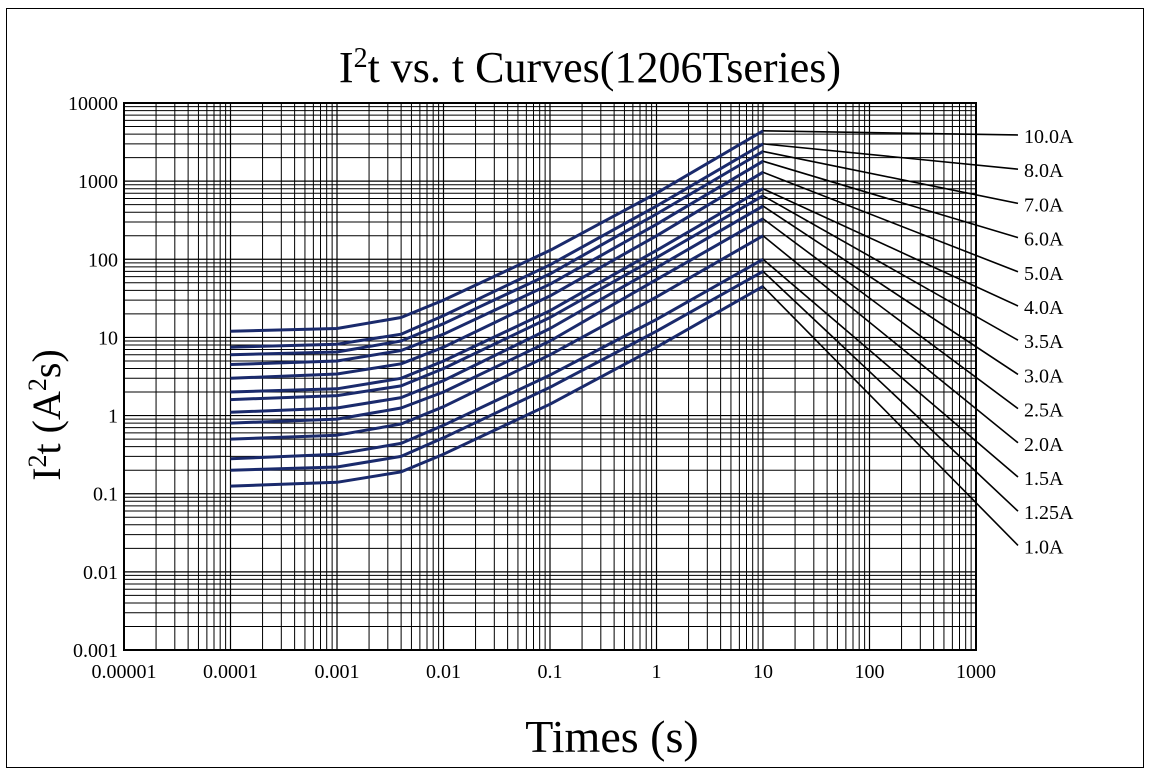 The height and width of the screenshot is (776, 1152). I want to click on leader-line-3.0A, so click(890, 290).